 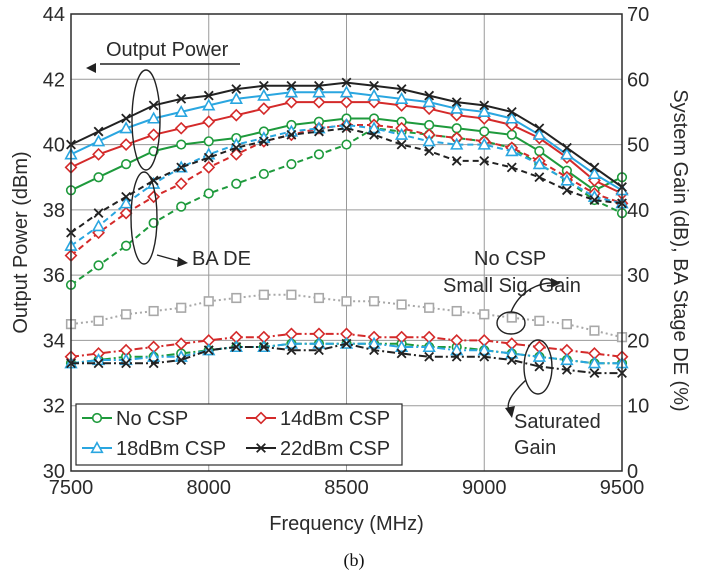 I want to click on x-tick-label: 8500, so click(x=346, y=488).